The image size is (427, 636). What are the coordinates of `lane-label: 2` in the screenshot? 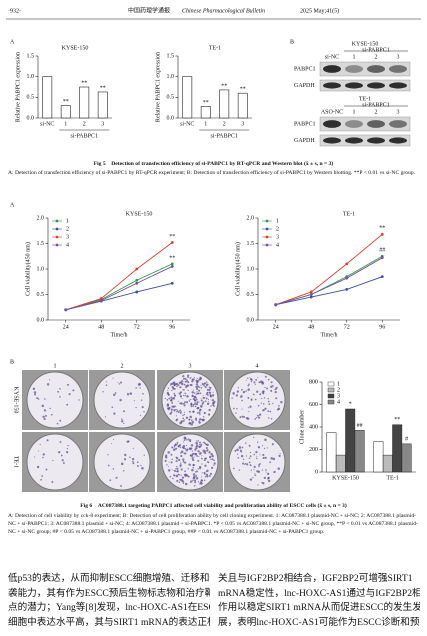 It's located at (376, 112).